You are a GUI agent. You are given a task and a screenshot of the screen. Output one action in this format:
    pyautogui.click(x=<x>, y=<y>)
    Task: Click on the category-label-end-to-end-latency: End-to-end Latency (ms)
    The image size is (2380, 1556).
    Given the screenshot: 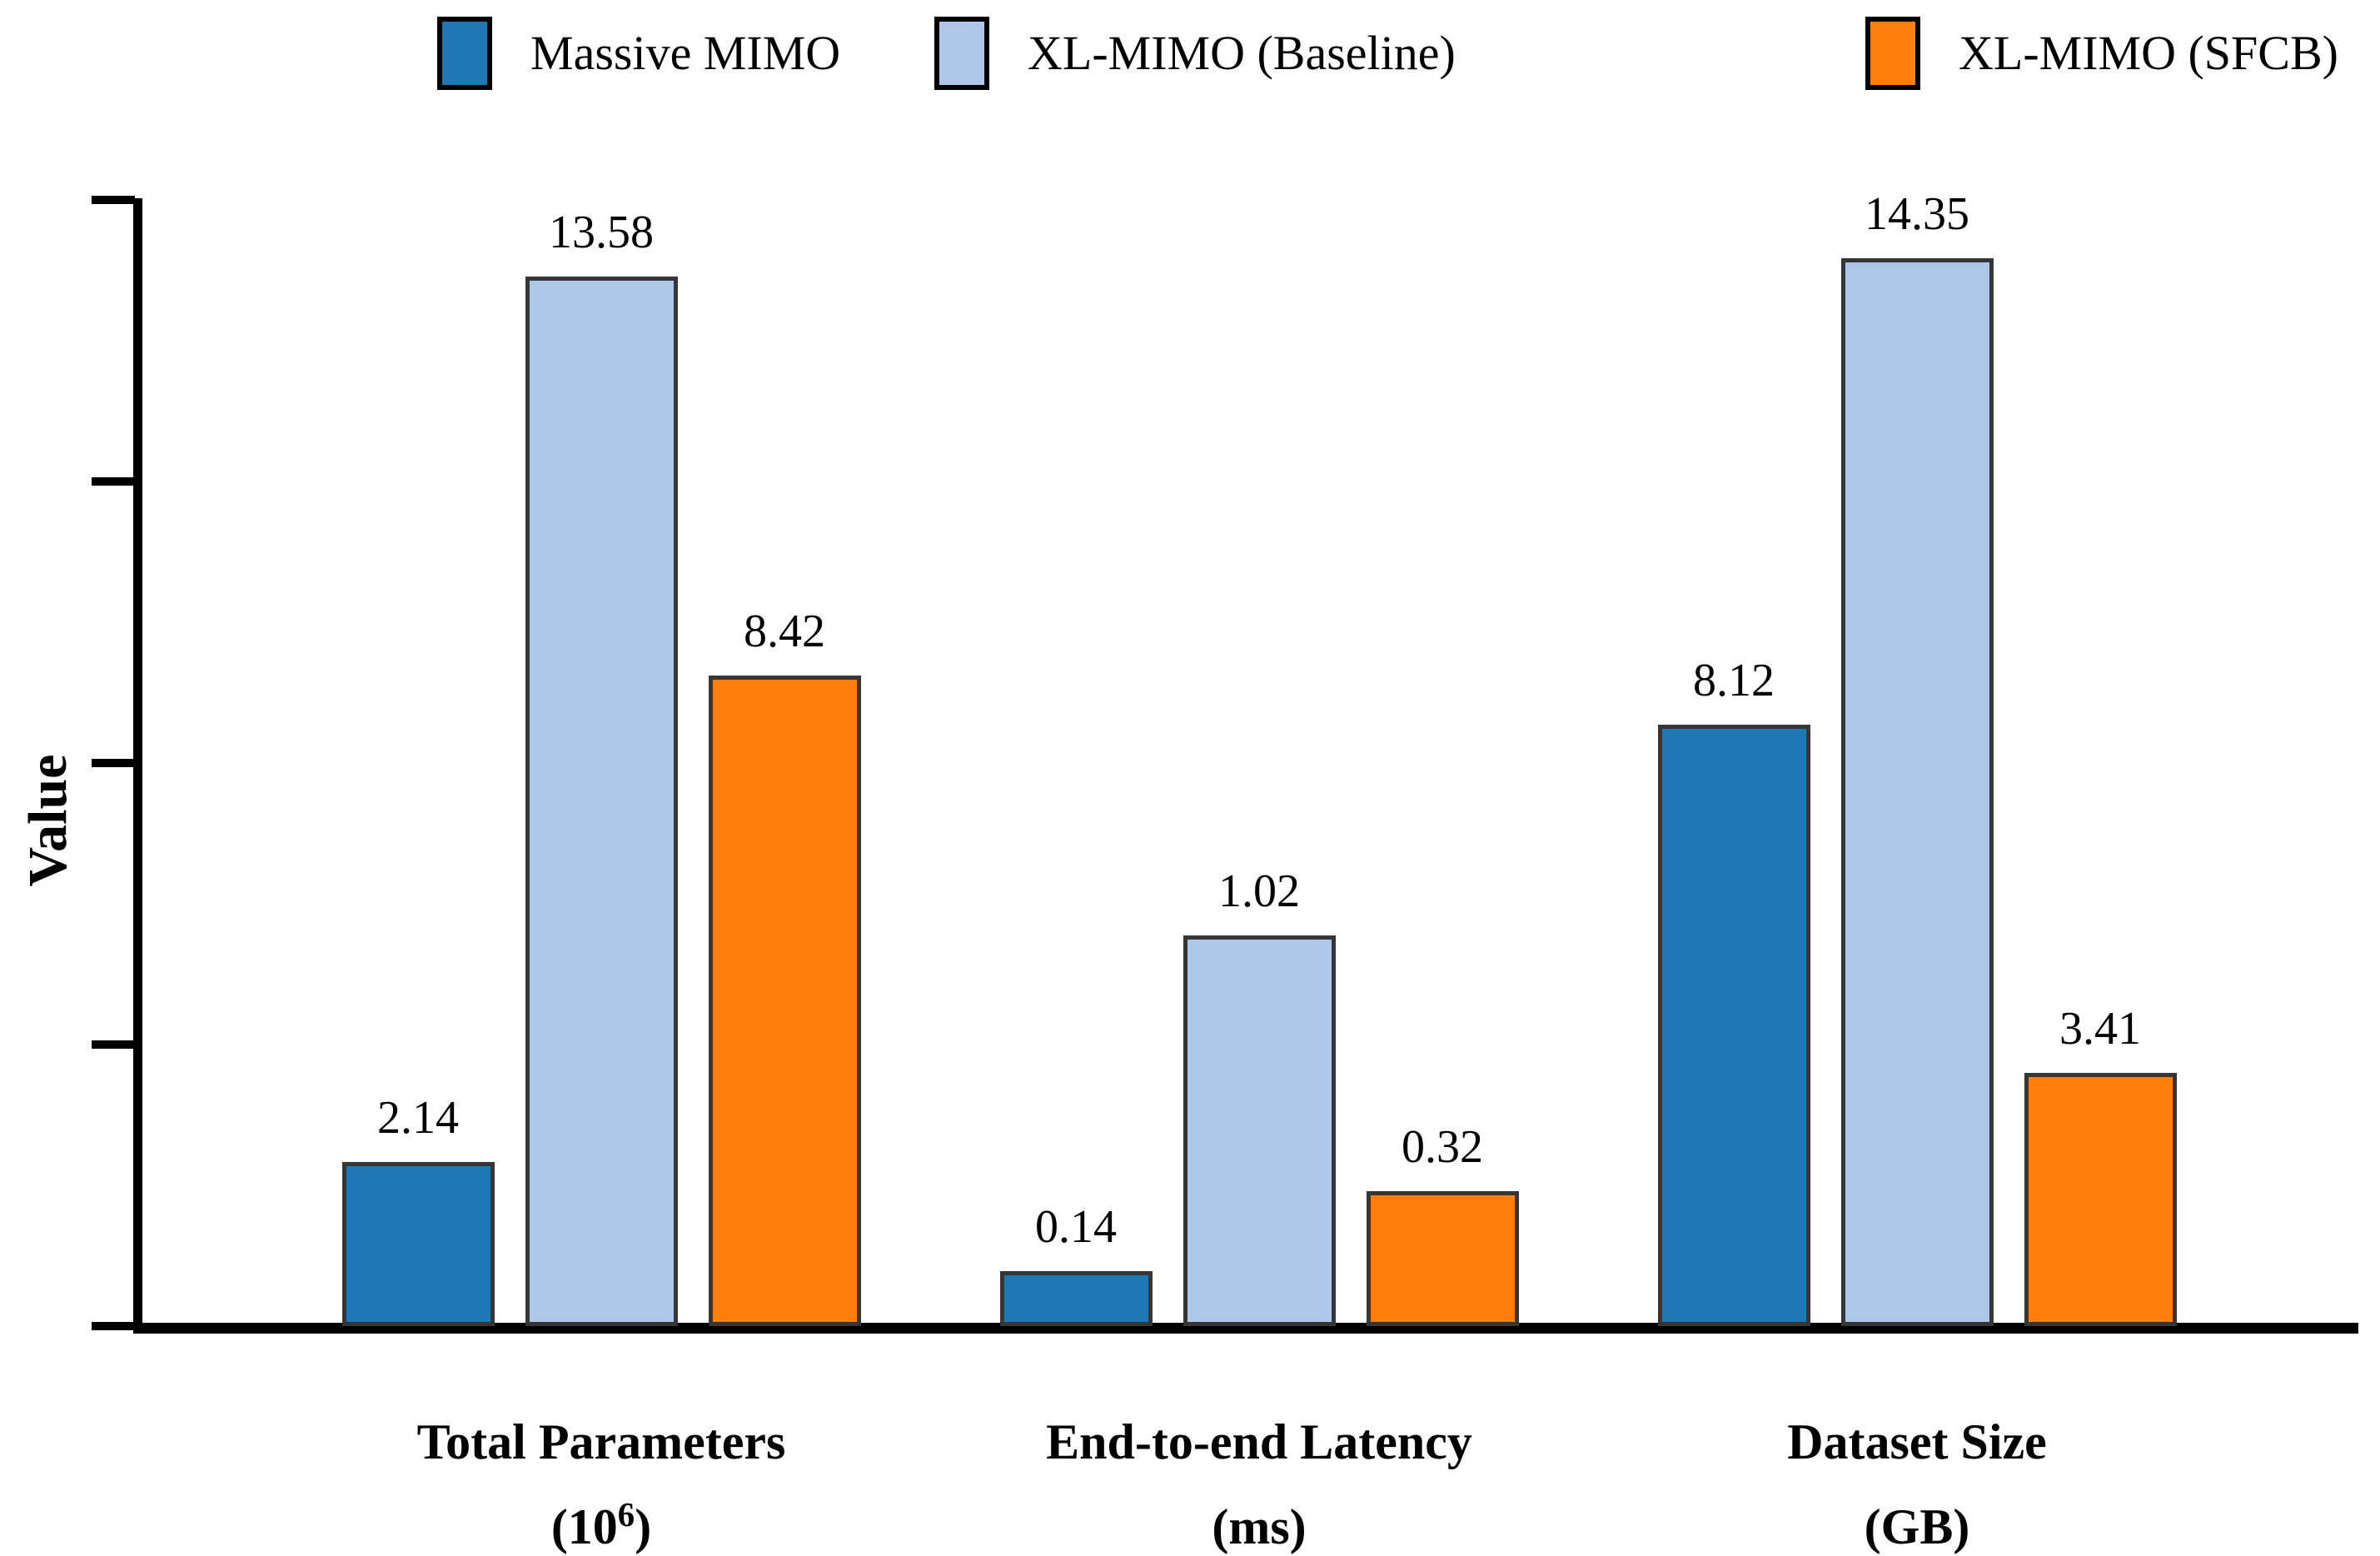 What is the action you would take?
    pyautogui.click(x=1259, y=1484)
    